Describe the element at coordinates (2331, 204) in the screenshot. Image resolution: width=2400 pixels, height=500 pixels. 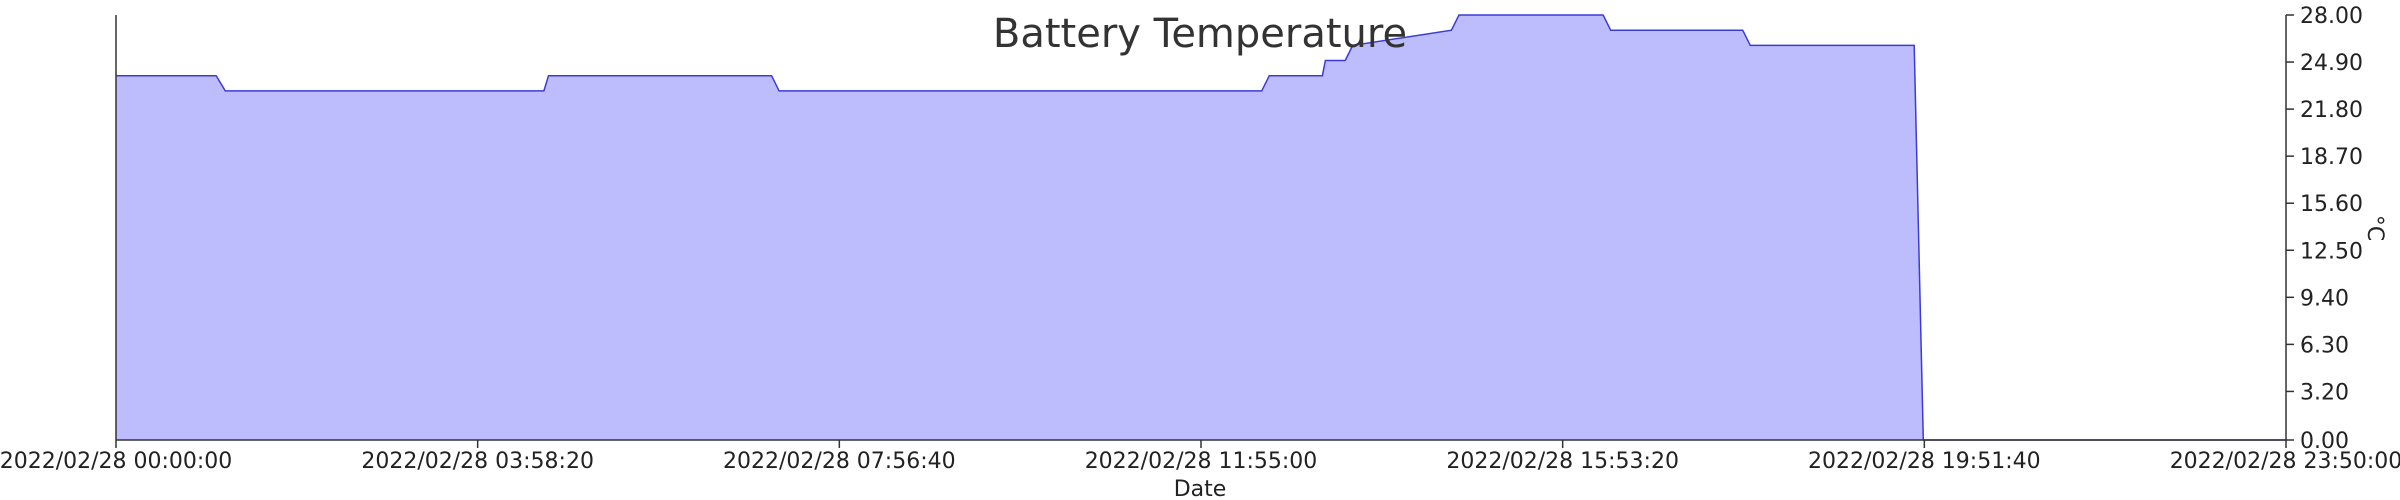
I see `y-tick-label: 15.60` at that location.